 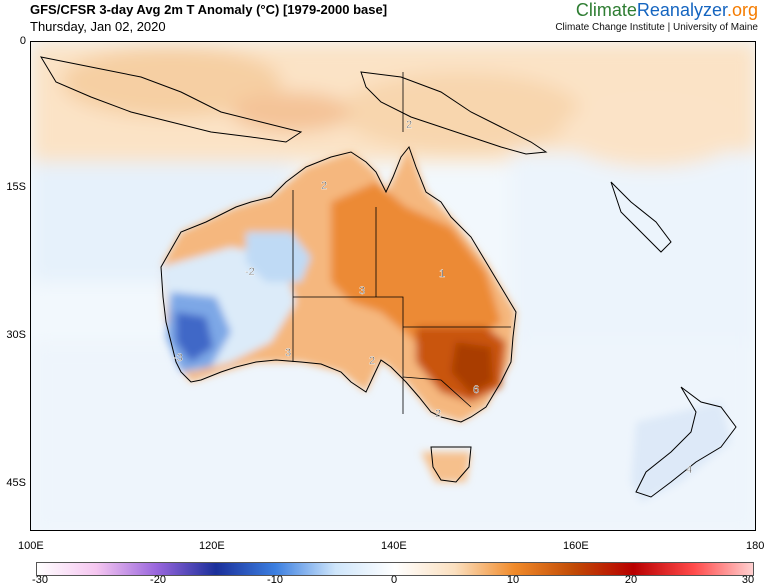 What do you see at coordinates (178, 358) in the screenshot?
I see `contour-label: -3` at bounding box center [178, 358].